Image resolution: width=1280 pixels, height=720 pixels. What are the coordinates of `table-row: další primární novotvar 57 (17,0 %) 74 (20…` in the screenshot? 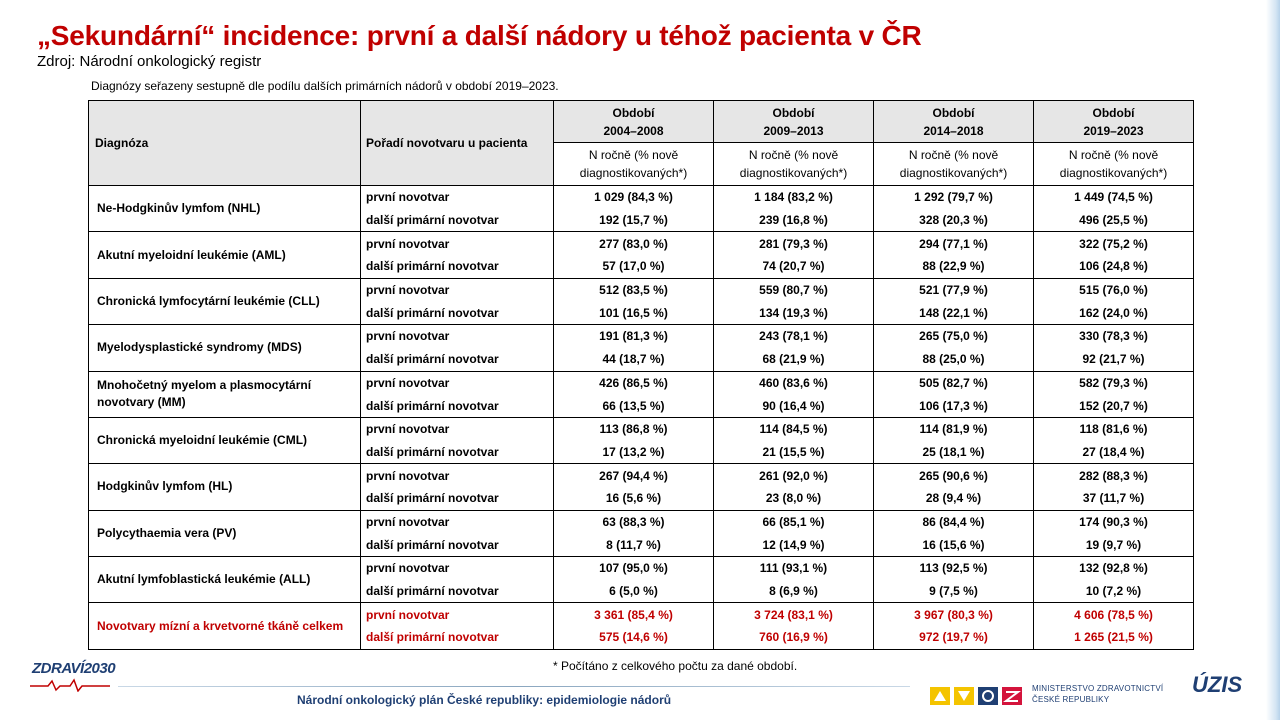 It's located at (641, 267).